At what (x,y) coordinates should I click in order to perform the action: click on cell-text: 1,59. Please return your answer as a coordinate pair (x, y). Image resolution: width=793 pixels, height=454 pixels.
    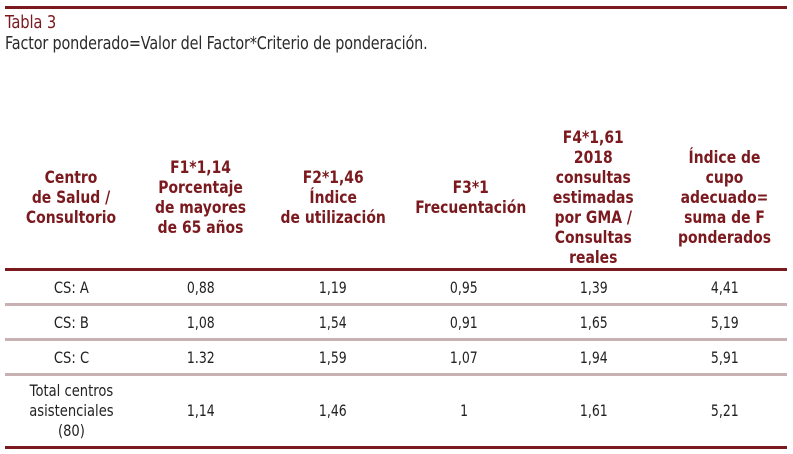
    Looking at the image, I should click on (333, 357).